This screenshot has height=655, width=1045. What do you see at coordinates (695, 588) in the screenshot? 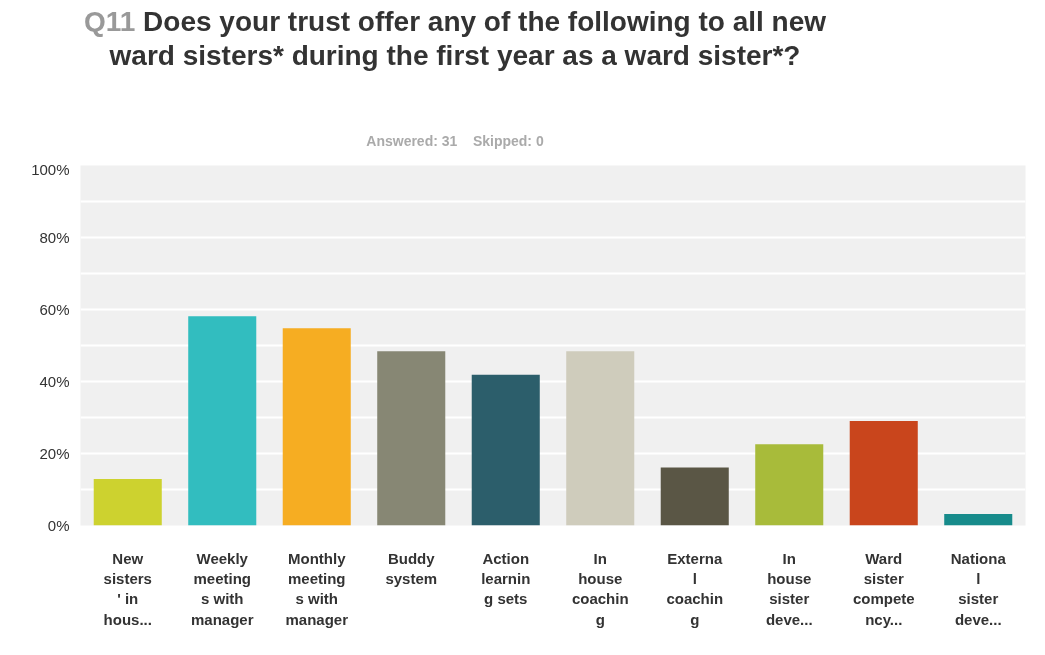
I see `x-tick-label: External coaching` at bounding box center [695, 588].